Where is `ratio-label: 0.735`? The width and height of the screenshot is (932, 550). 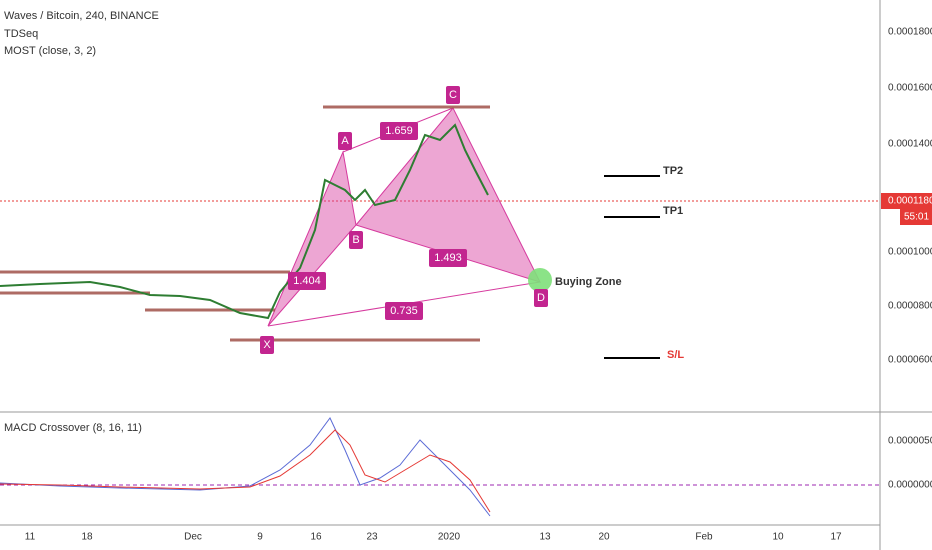
ratio-label: 0.735 is located at coordinates (404, 311).